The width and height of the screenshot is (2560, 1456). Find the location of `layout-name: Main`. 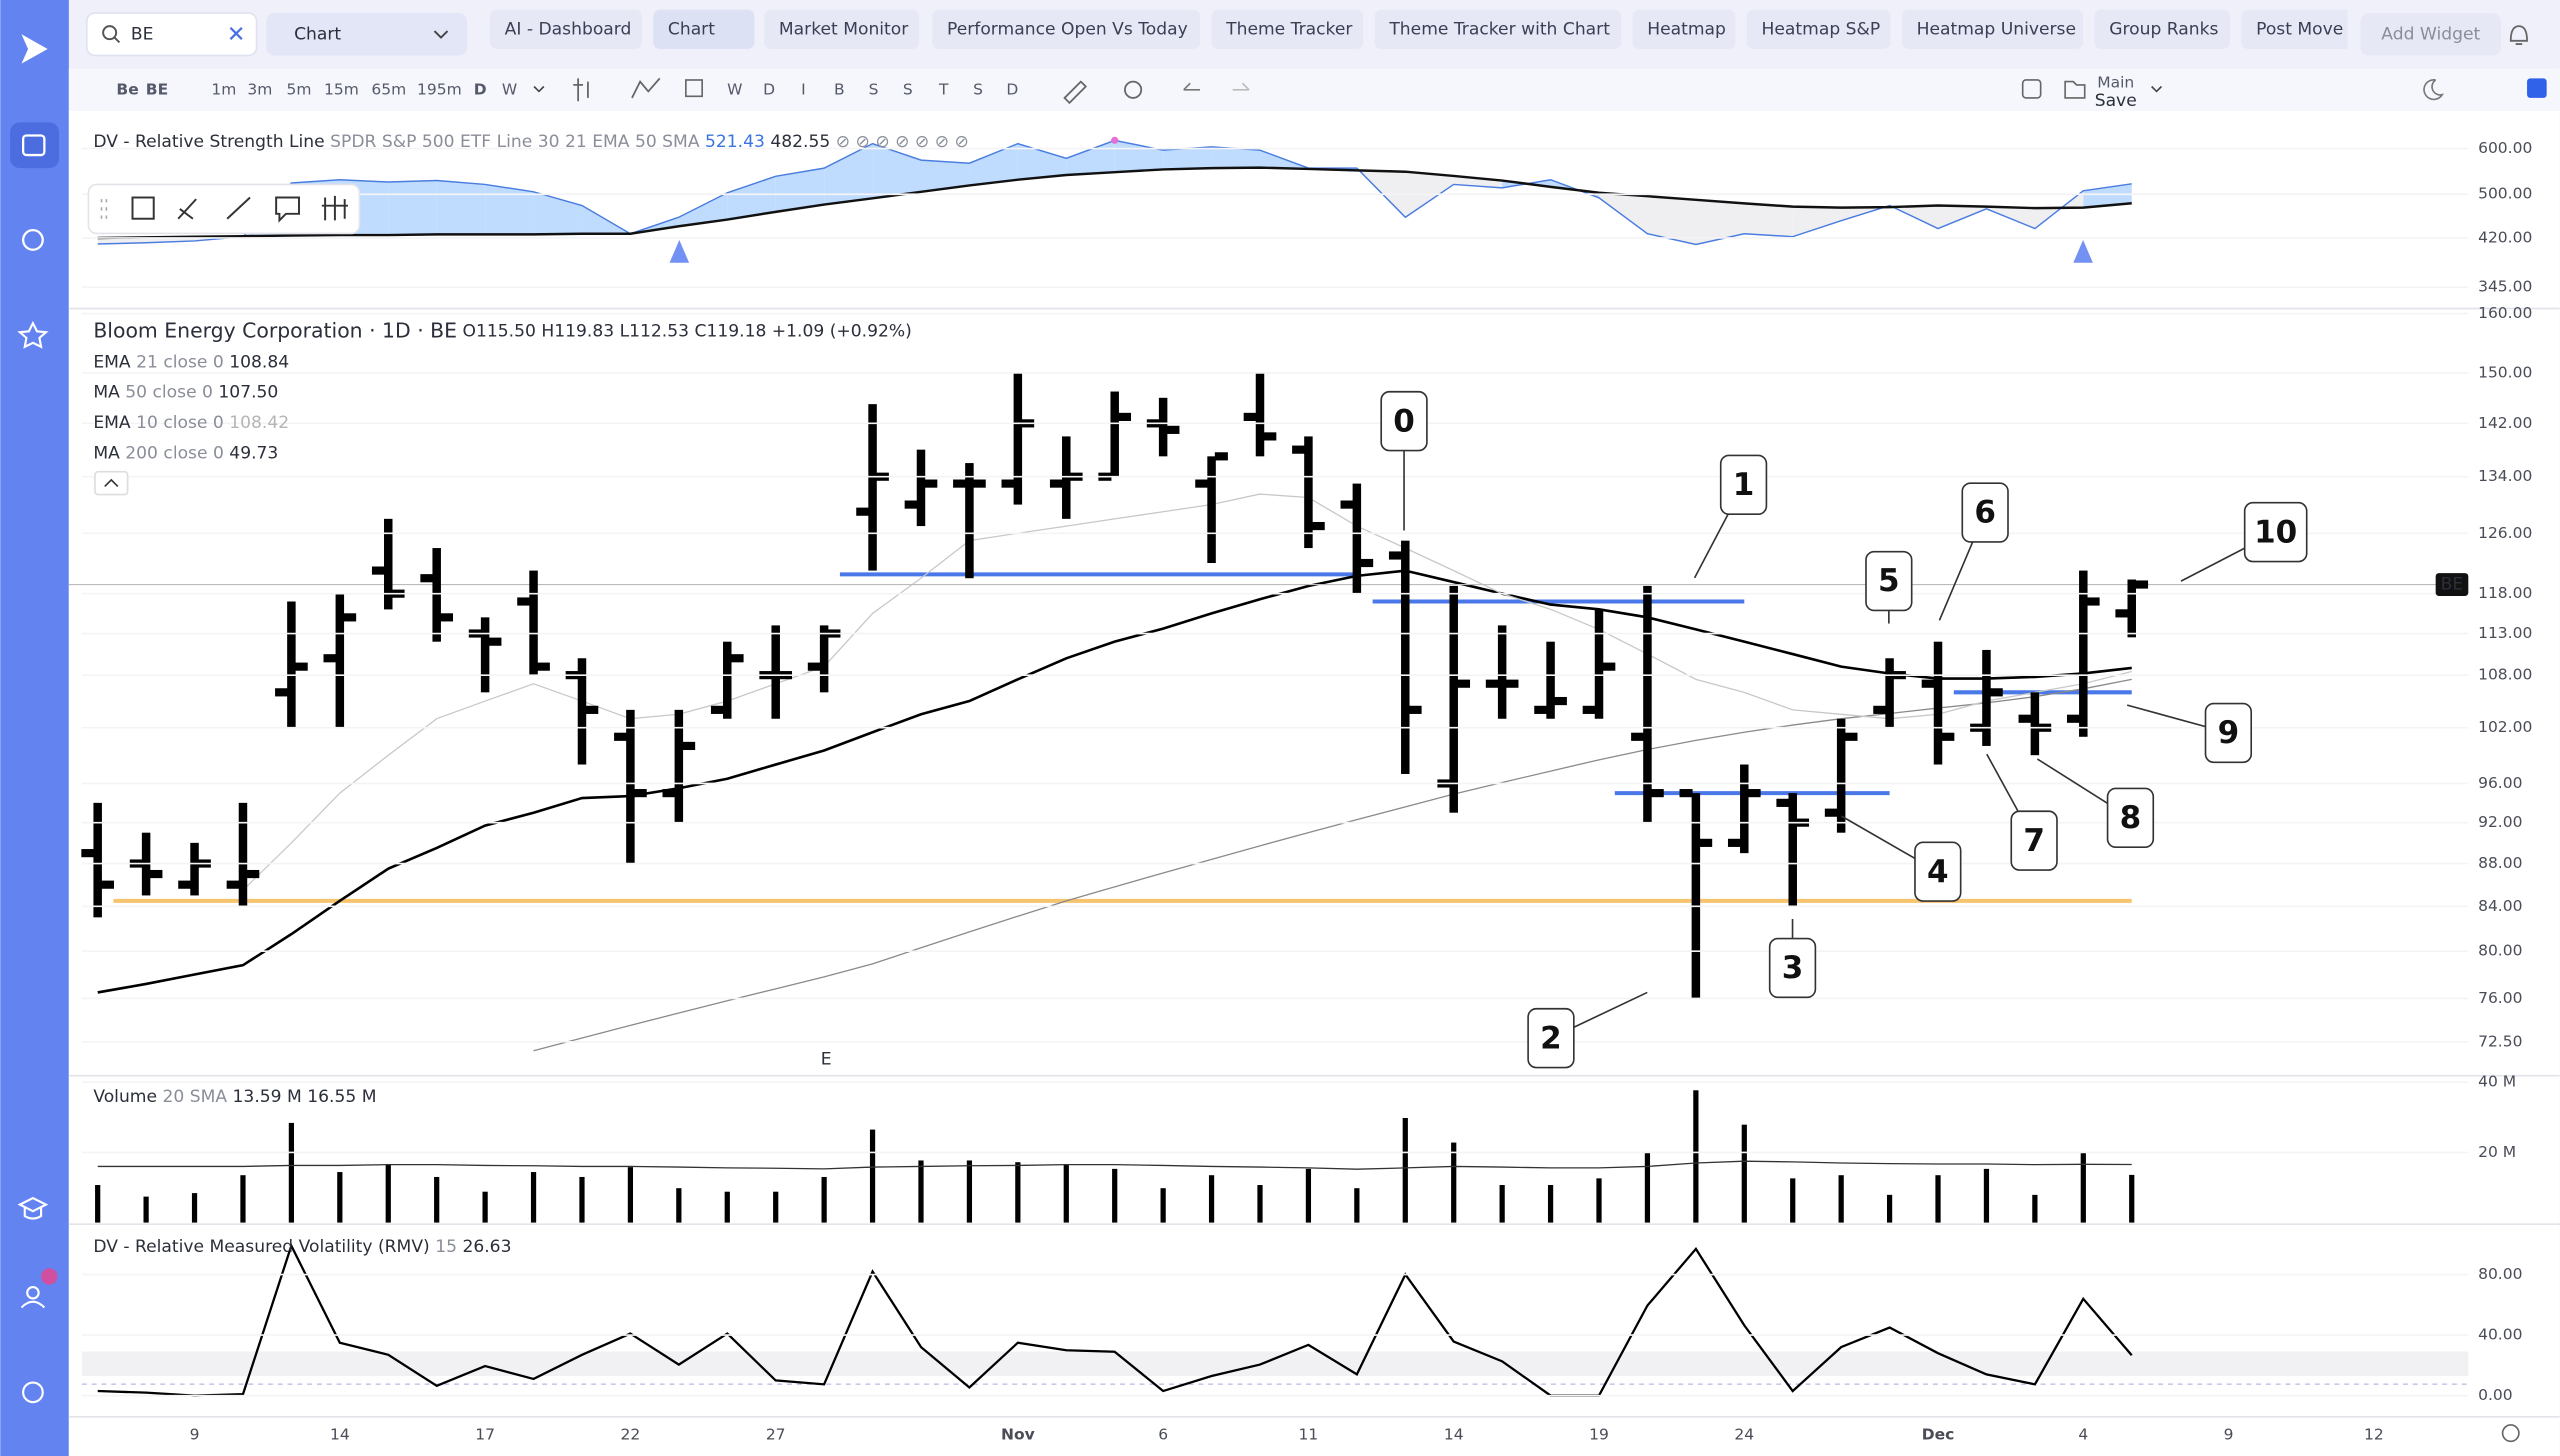

layout-name: Main is located at coordinates (2115, 83).